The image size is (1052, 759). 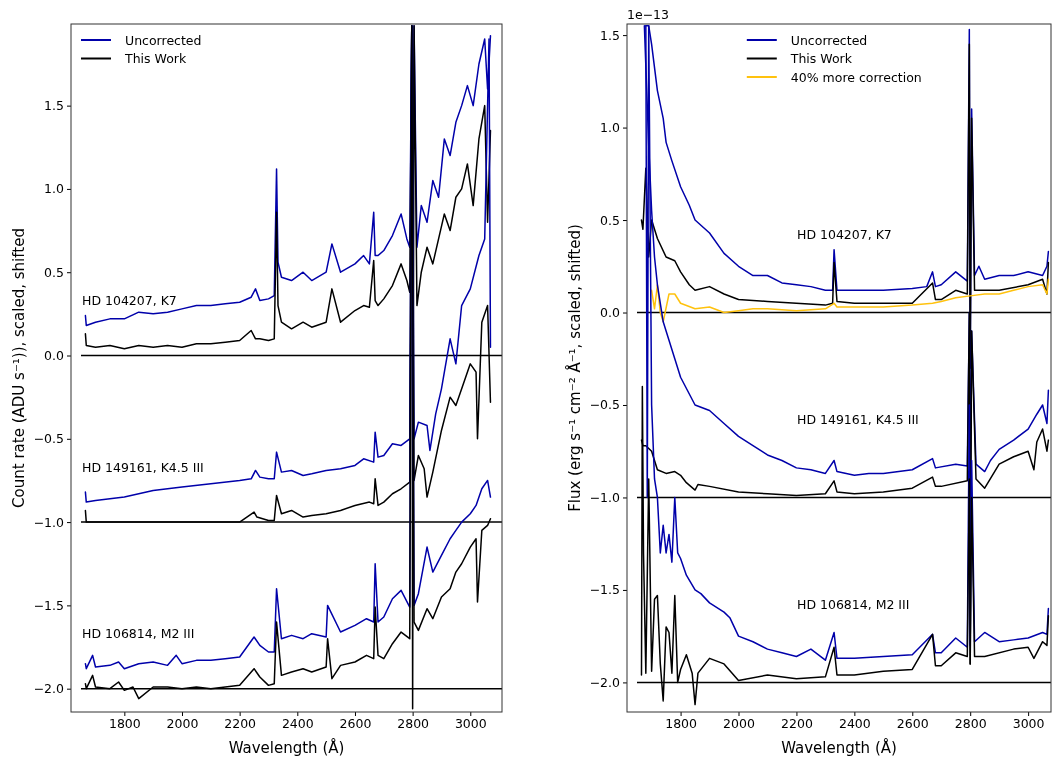 What do you see at coordinates (856, 77) in the screenshot?
I see `legend-label: 40% more correction` at bounding box center [856, 77].